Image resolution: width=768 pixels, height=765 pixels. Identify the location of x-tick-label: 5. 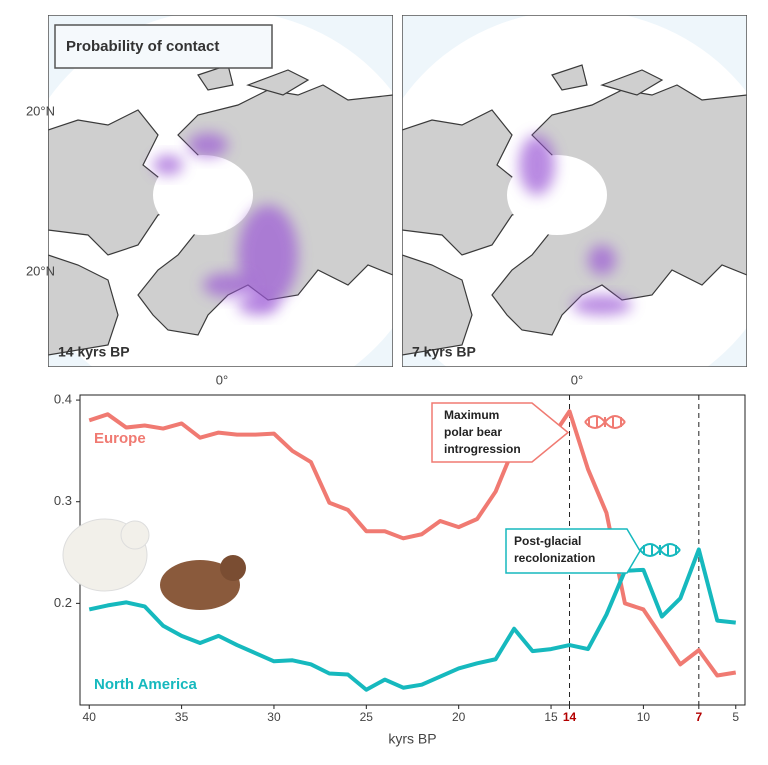
(735, 717).